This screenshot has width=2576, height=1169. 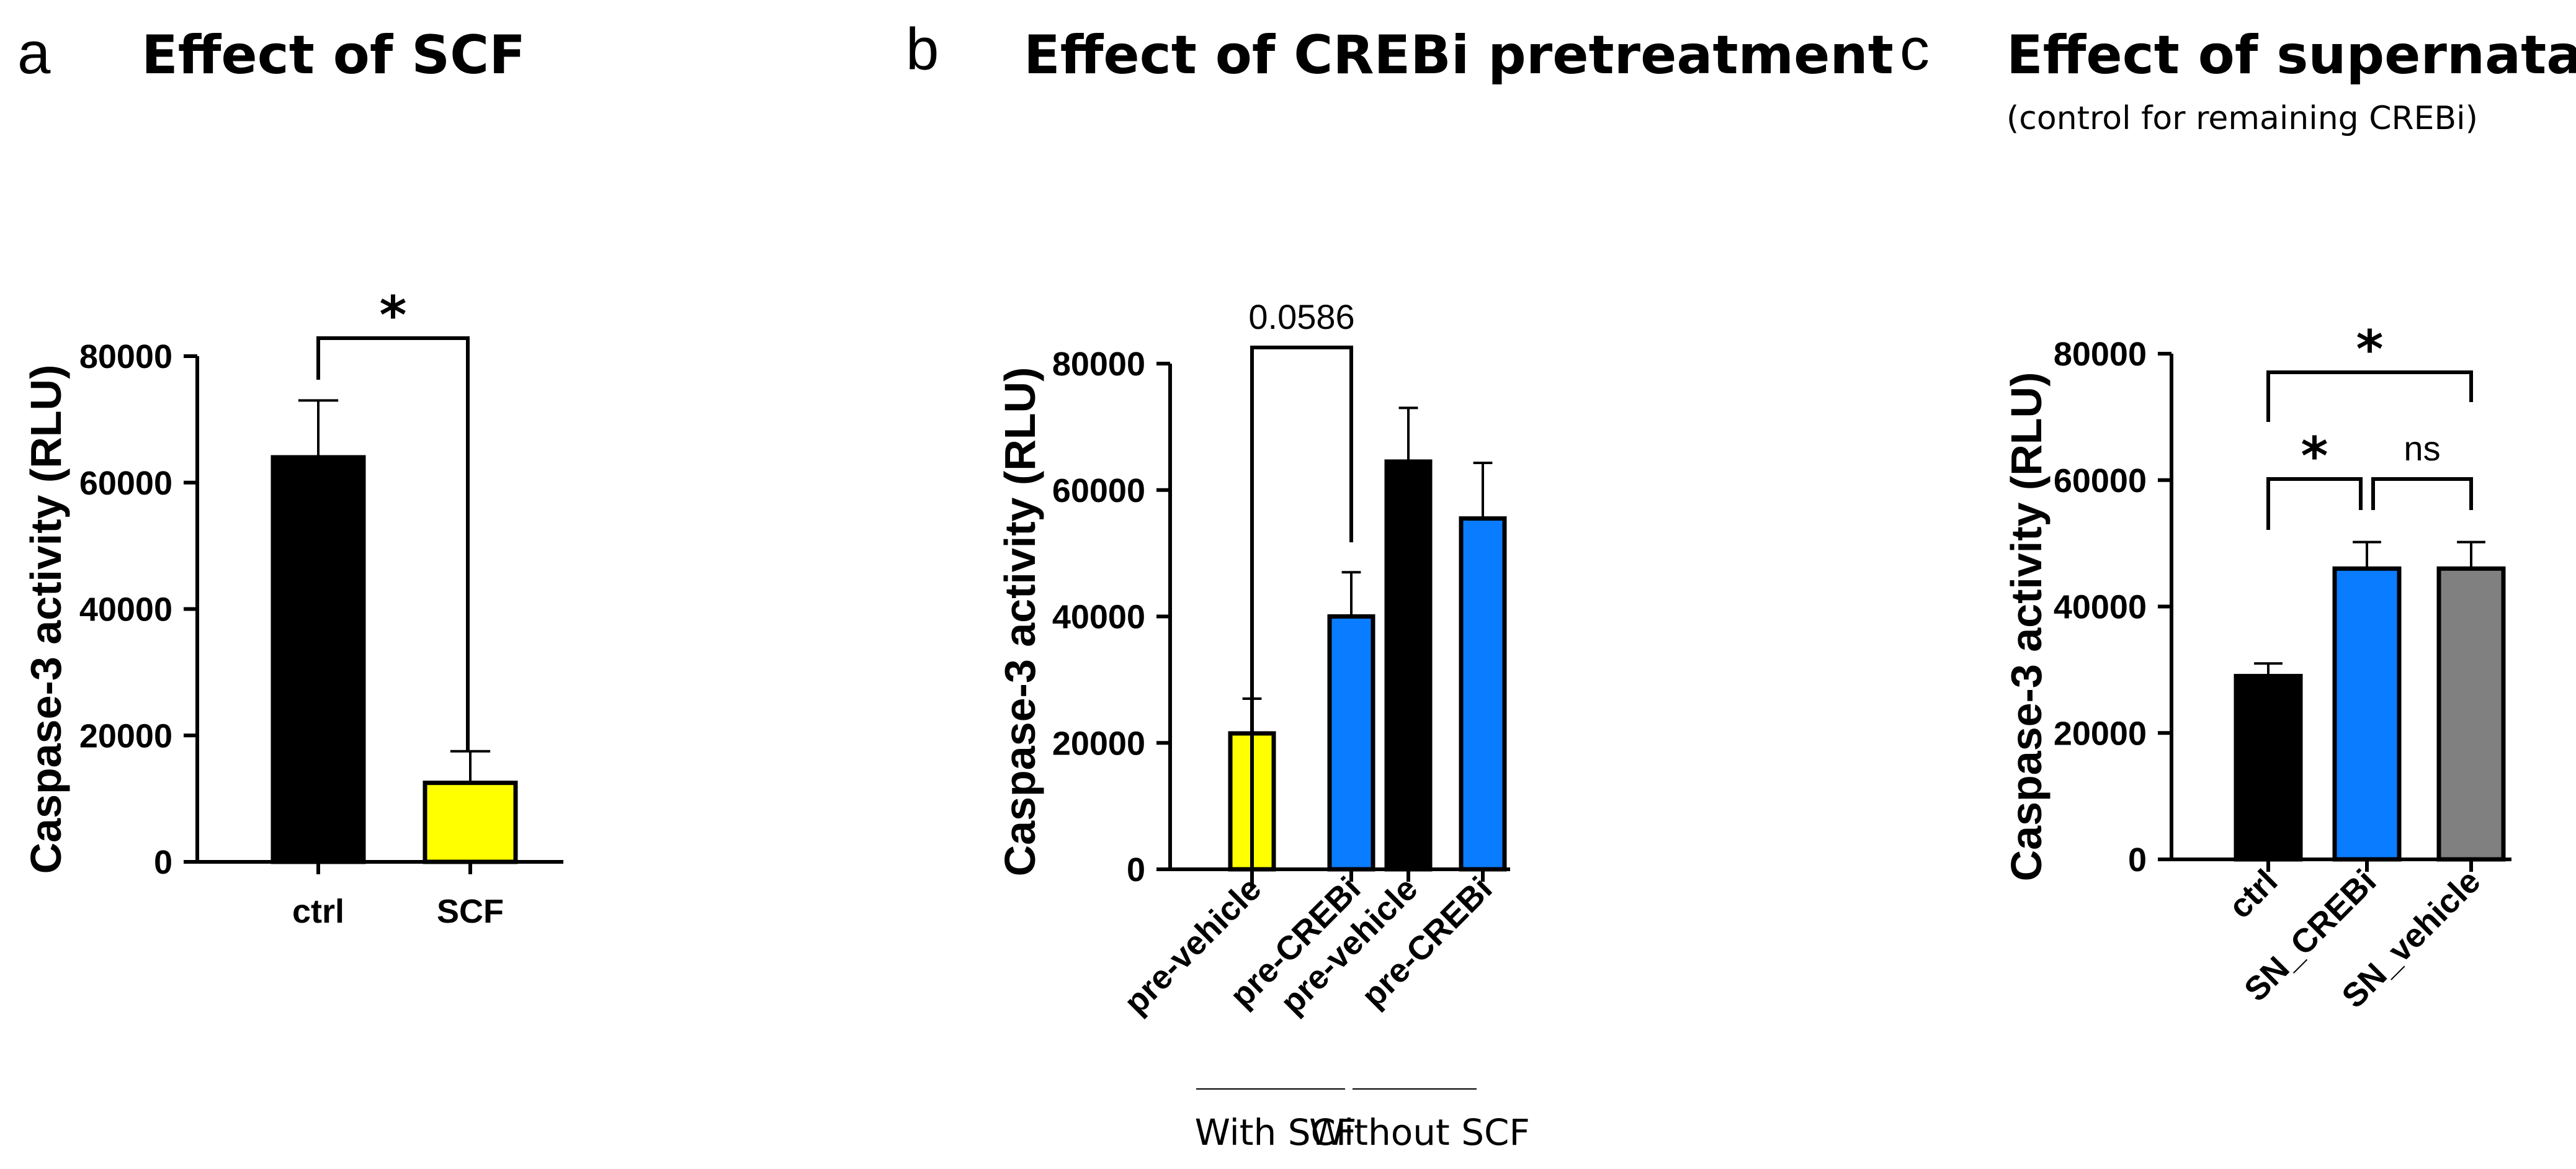 What do you see at coordinates (1098, 617) in the screenshot?
I see `panel-b-y-tick-label: 40000` at bounding box center [1098, 617].